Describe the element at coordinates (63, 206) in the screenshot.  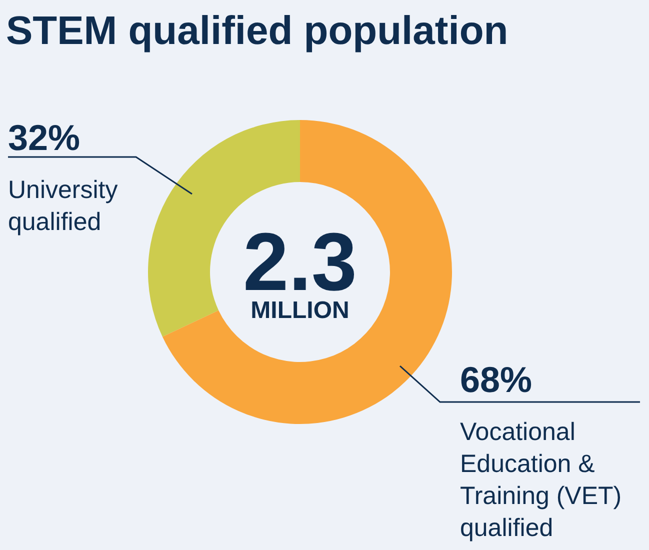
I see `slice-label: University qualified` at that location.